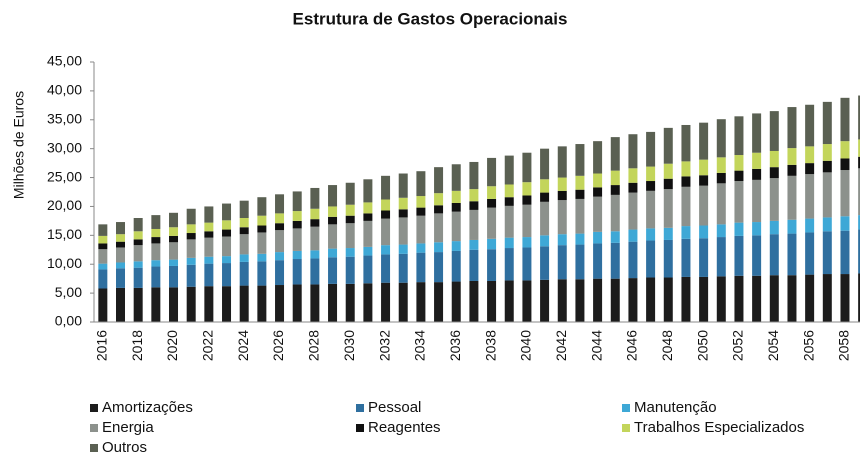 The width and height of the screenshot is (860, 458). I want to click on y-tick-label: 30,00, so click(64, 147).